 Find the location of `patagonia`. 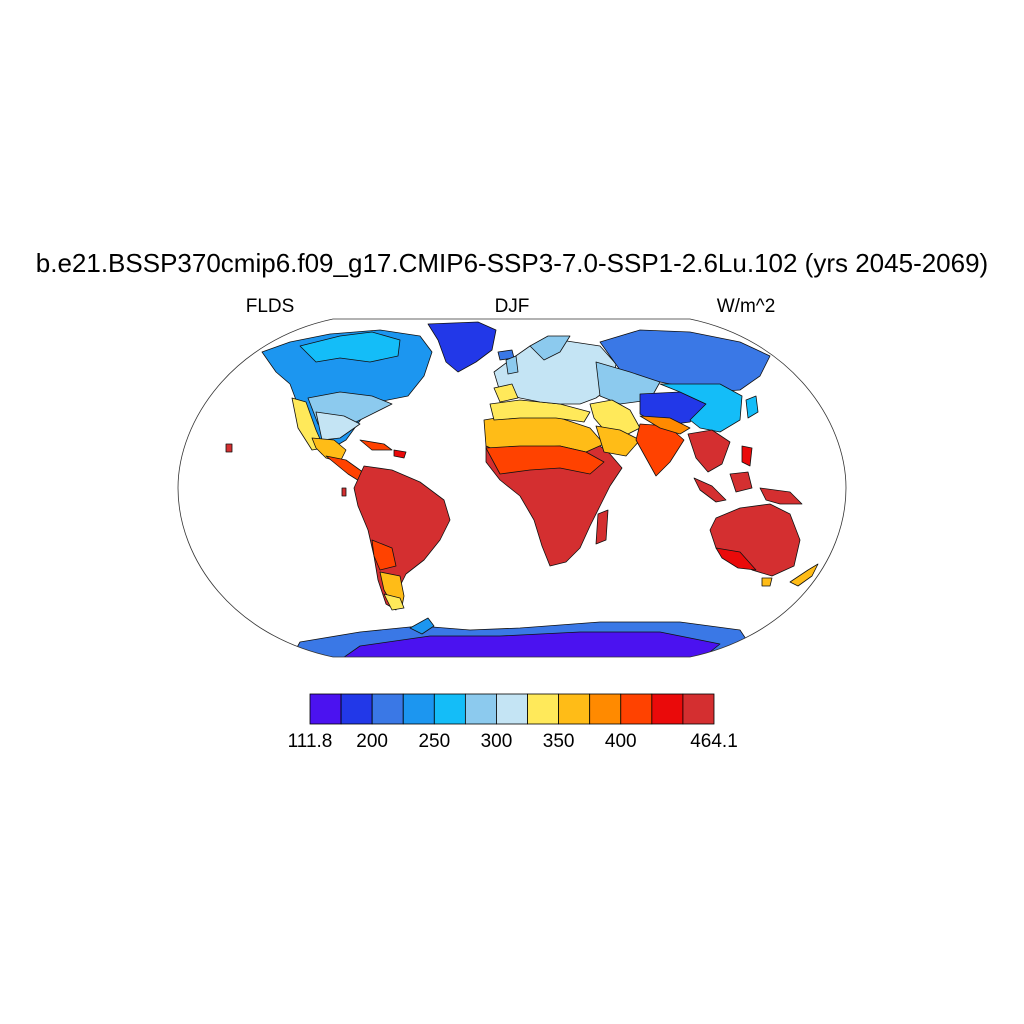

patagonia is located at coordinates (394, 602).